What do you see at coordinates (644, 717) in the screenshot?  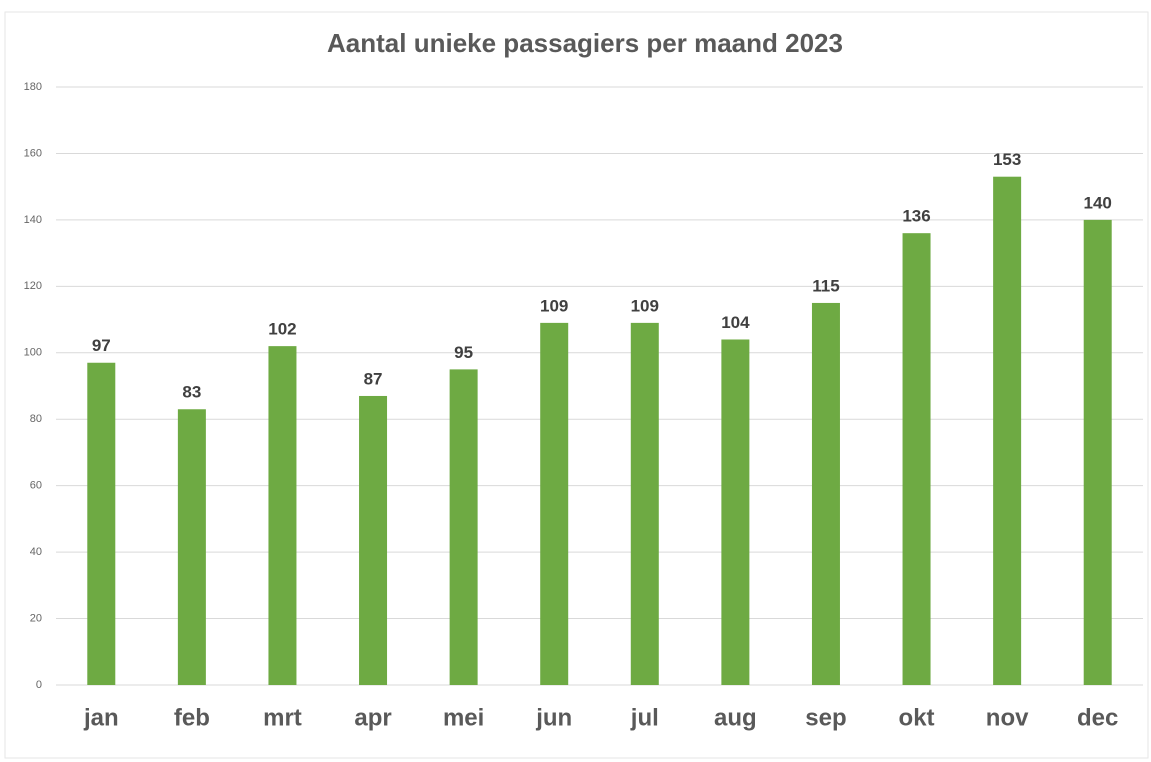 I see `x-tick-label: jul` at bounding box center [644, 717].